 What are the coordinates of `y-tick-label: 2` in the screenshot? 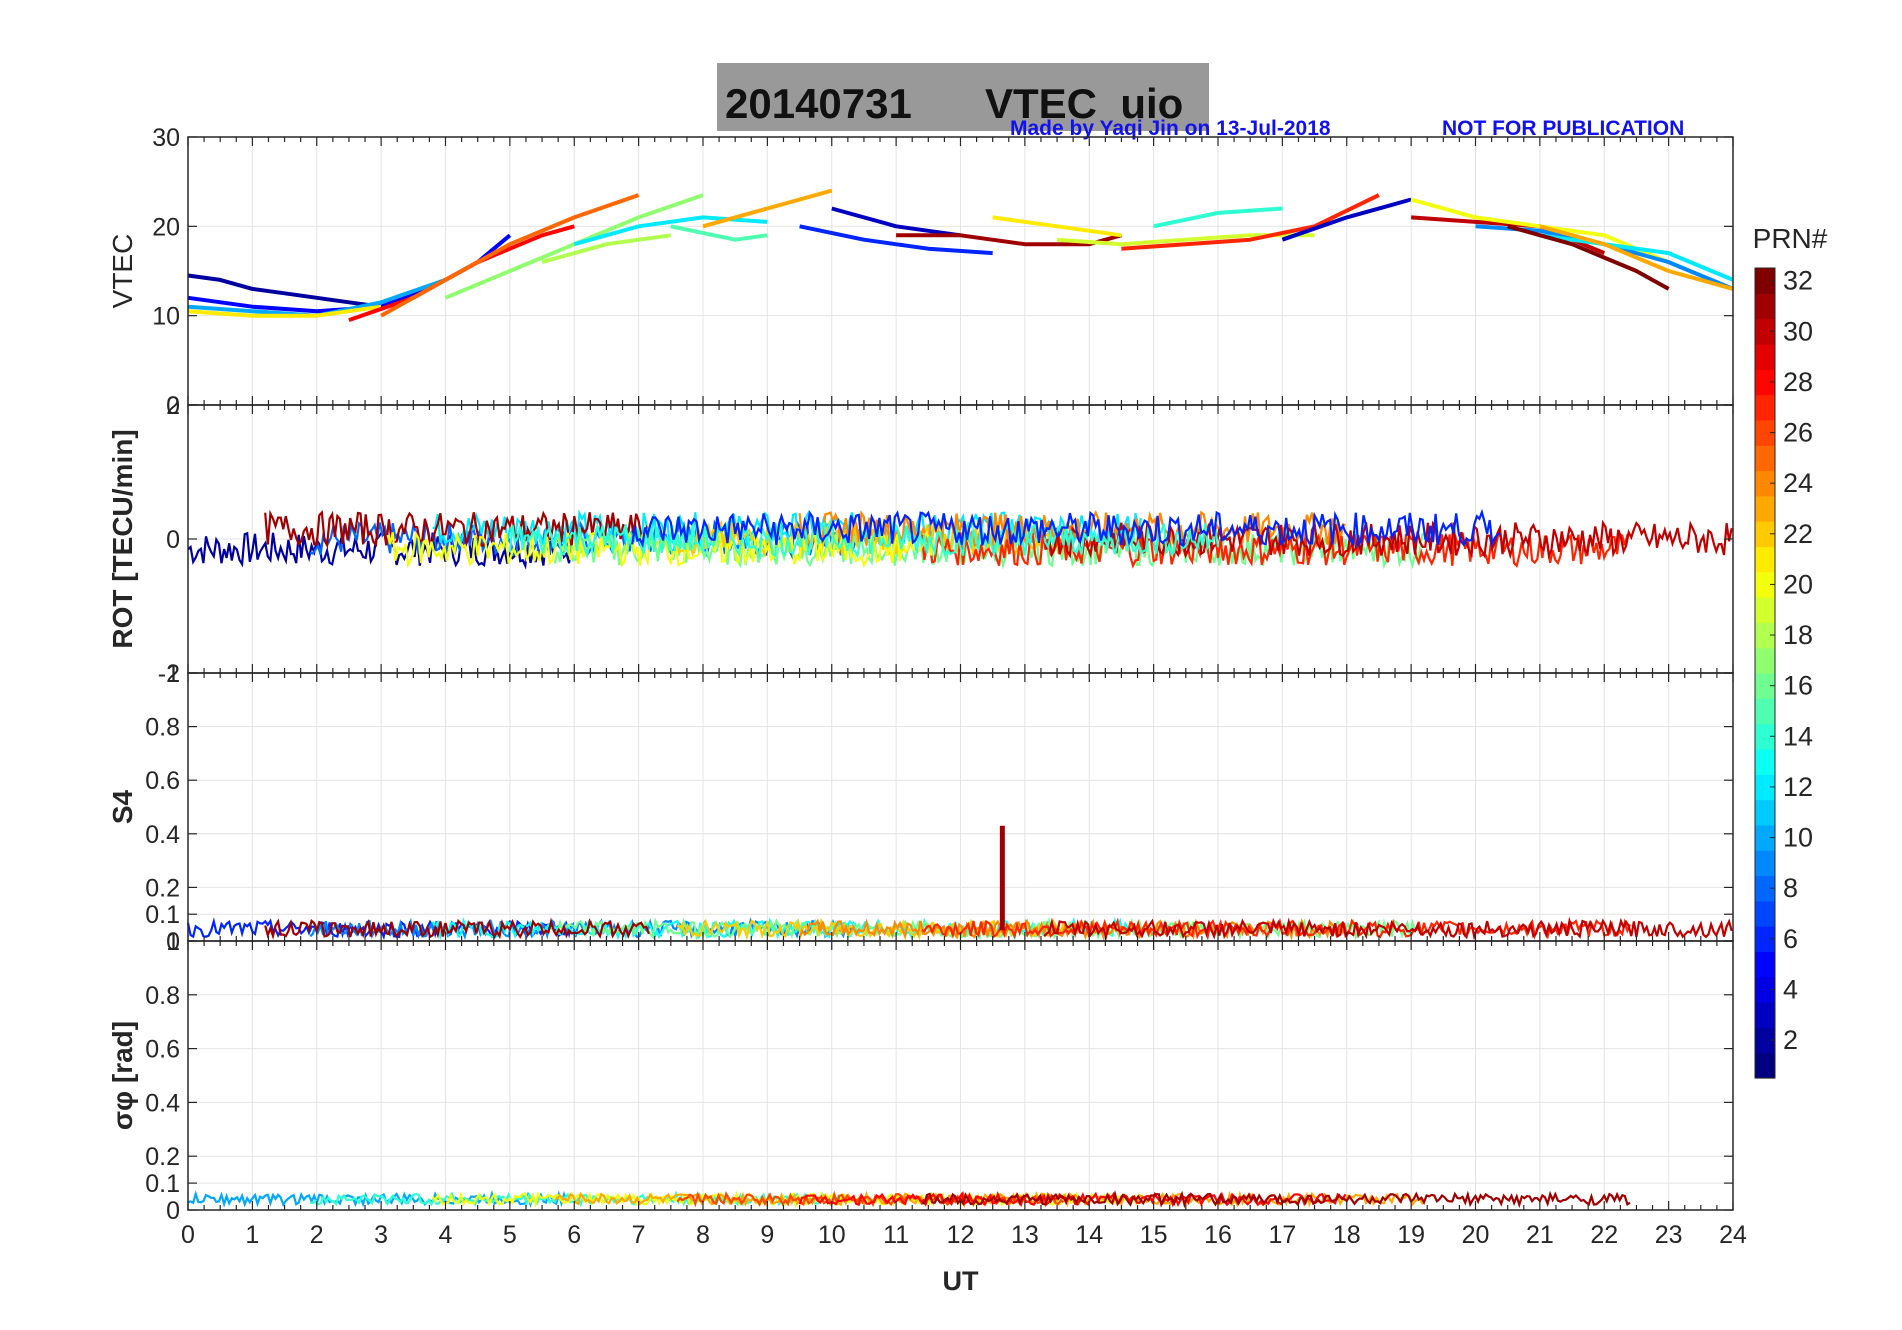 It's located at (173, 406).